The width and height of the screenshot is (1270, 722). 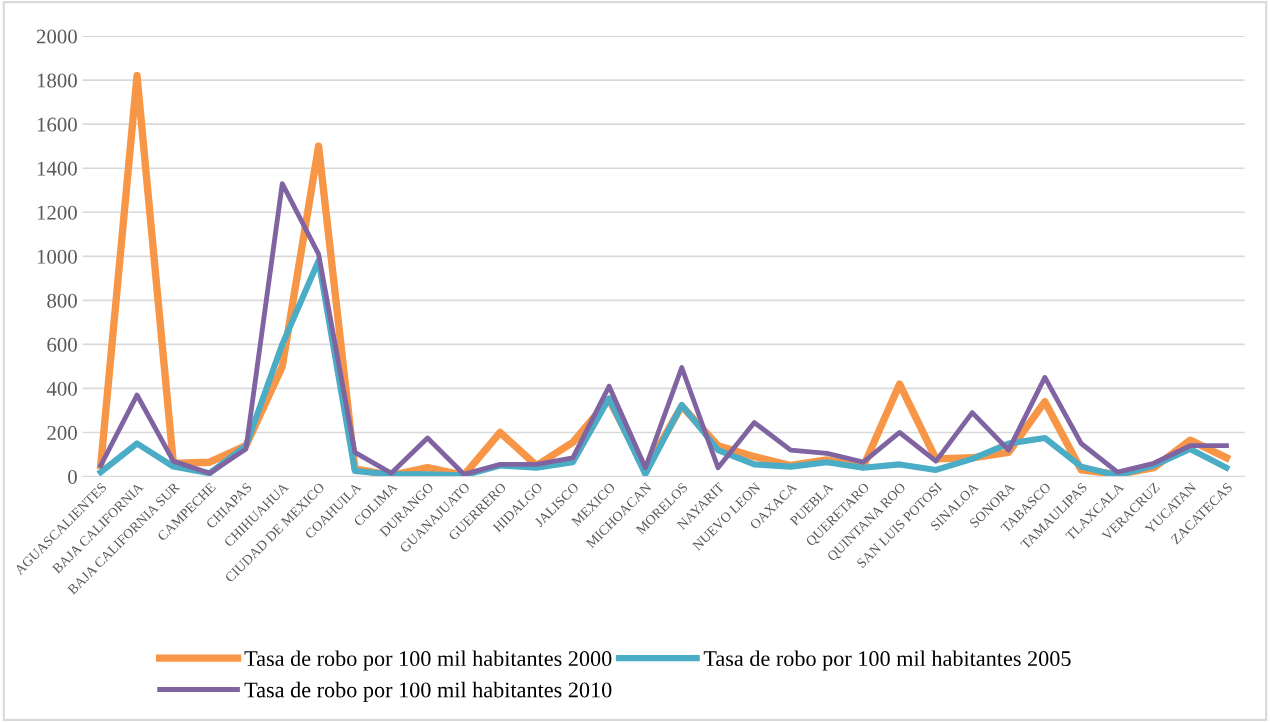 What do you see at coordinates (57, 80) in the screenshot?
I see `y-tick-label: 1800` at bounding box center [57, 80].